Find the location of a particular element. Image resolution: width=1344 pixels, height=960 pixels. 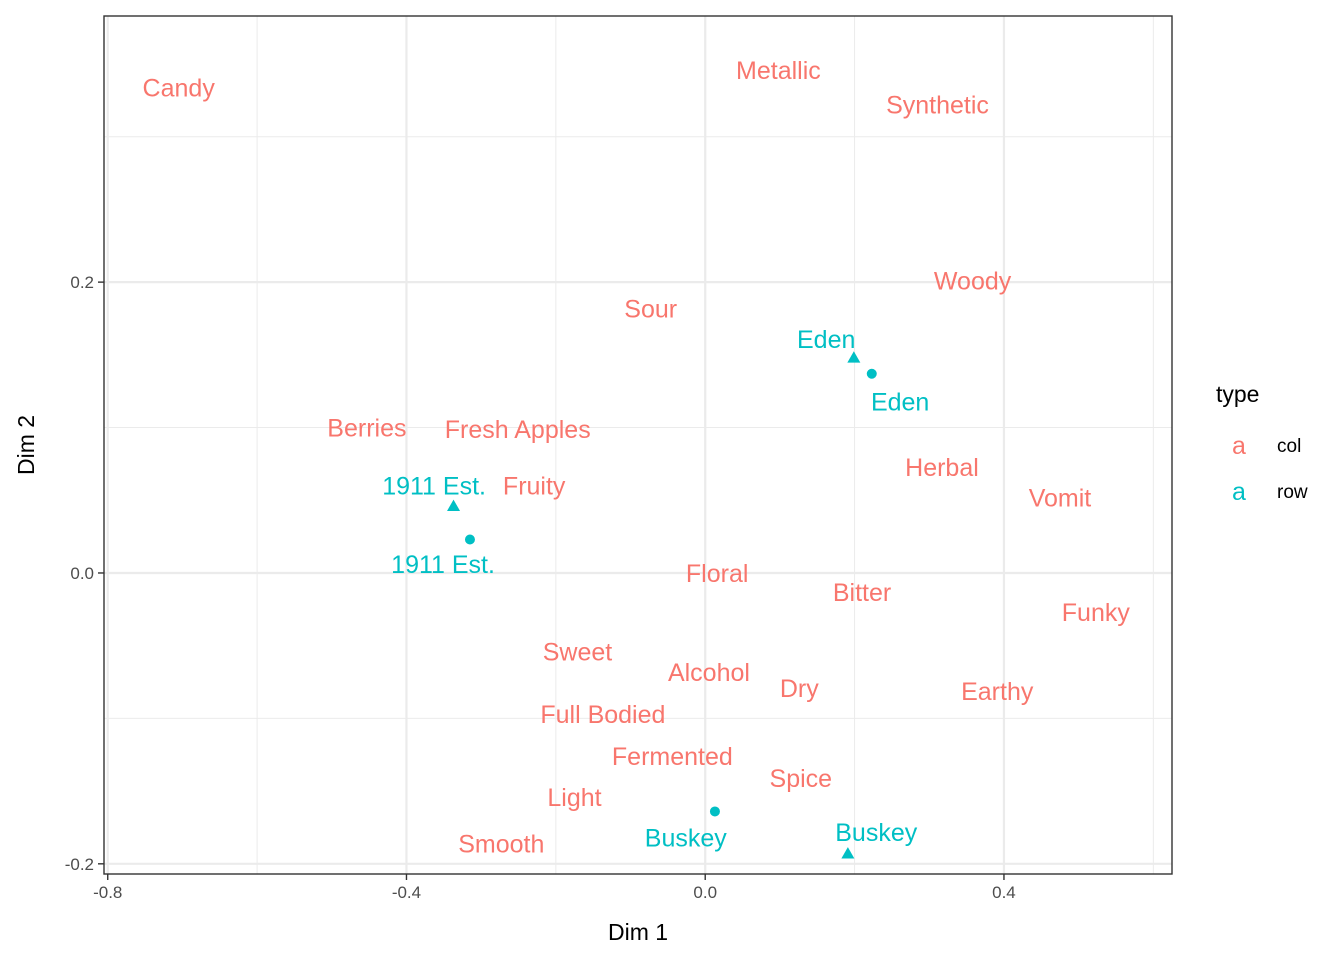

x-tick-label: 0.4 is located at coordinates (1004, 892).